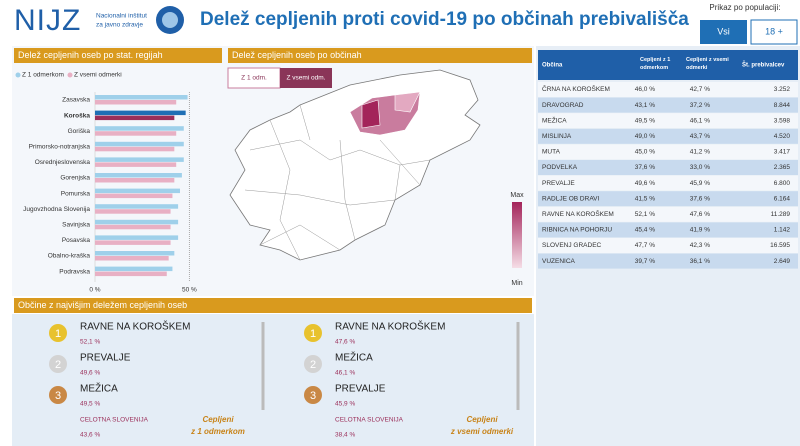 The height and width of the screenshot is (446, 800). I want to click on x-tick-label: 0 %, so click(94, 290).